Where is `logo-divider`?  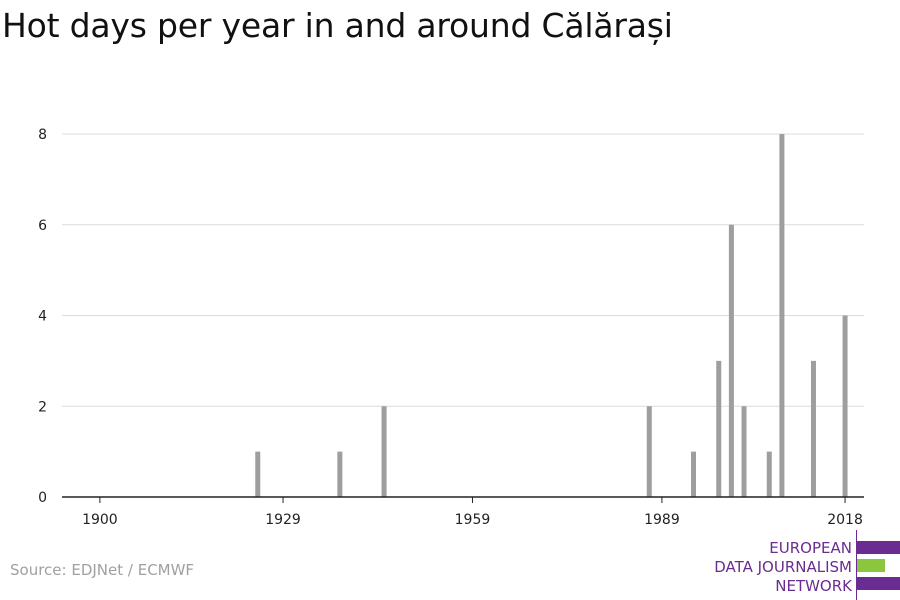
logo-divider is located at coordinates (856, 565).